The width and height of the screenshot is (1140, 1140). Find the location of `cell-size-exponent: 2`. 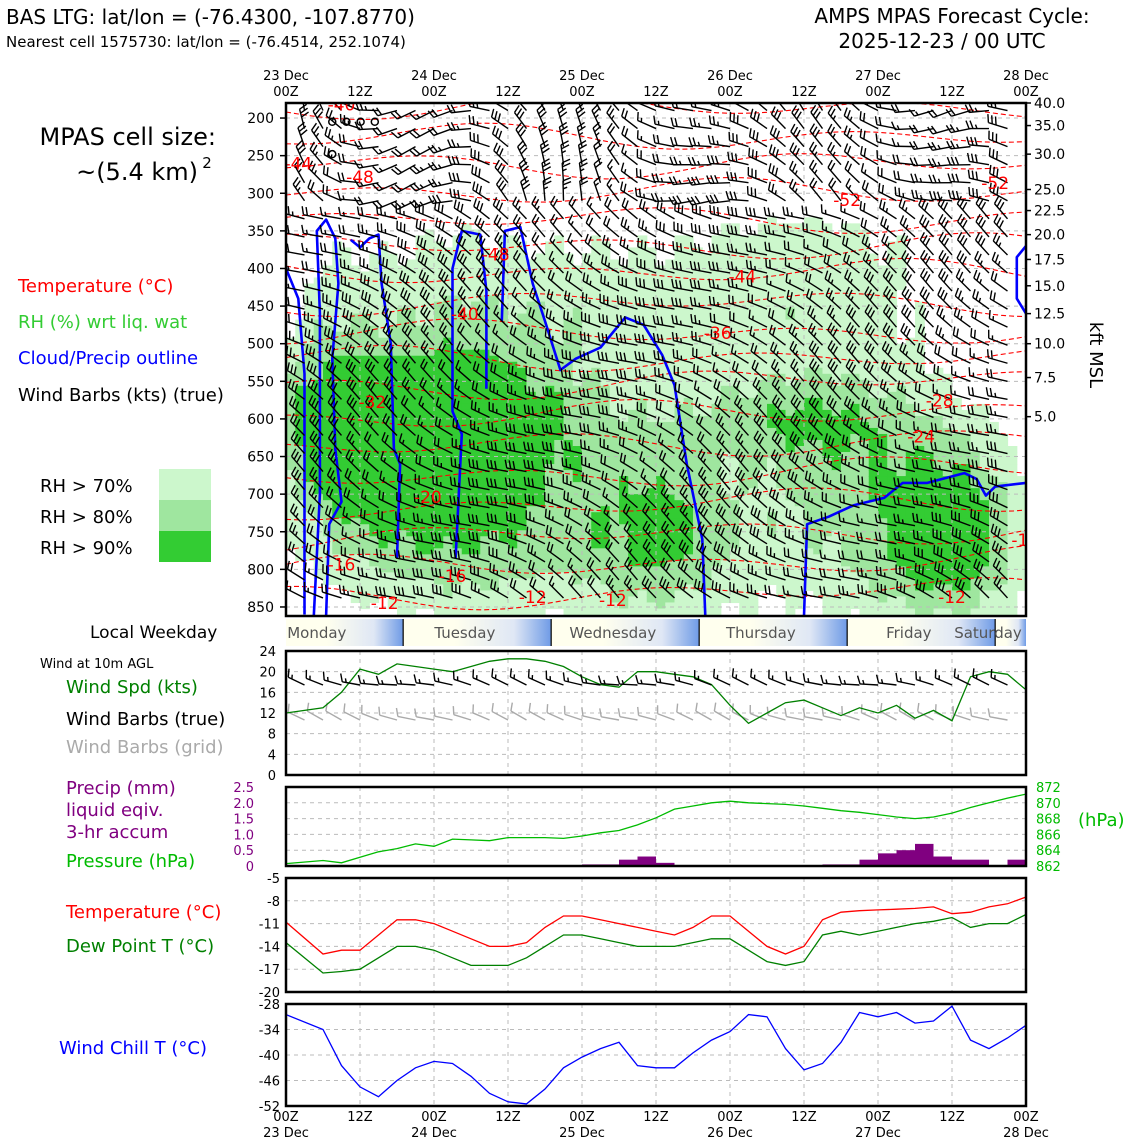

cell-size-exponent: 2 is located at coordinates (207, 163).